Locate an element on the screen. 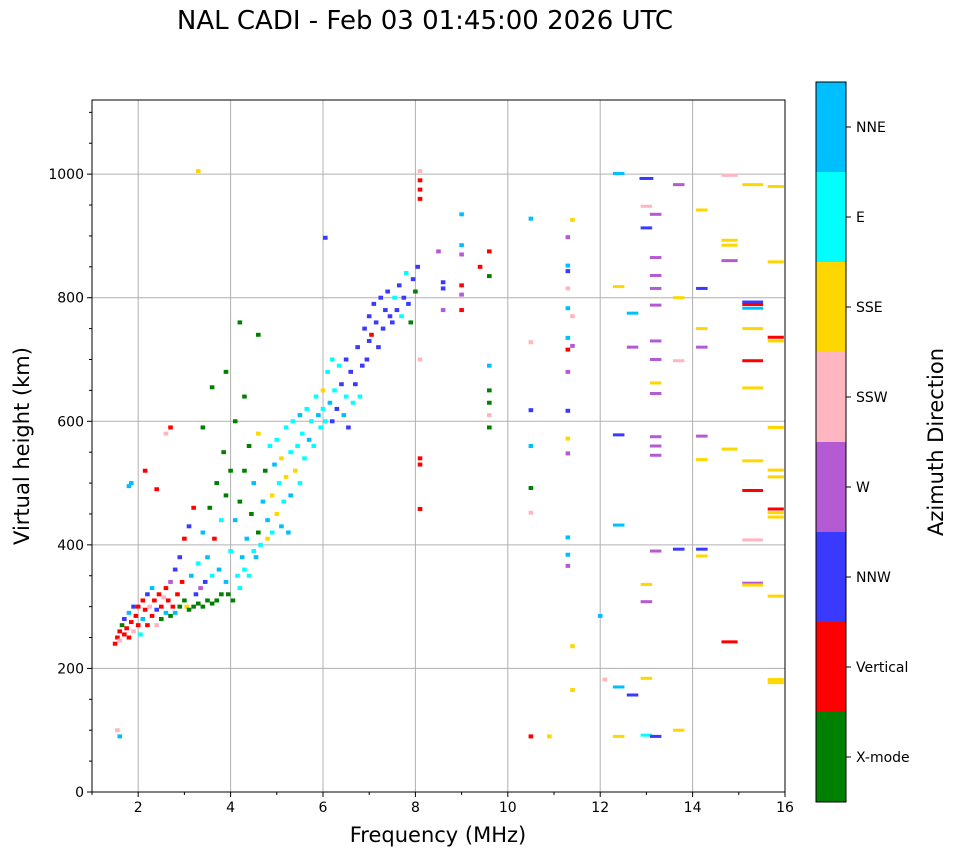 This screenshot has width=958, height=857. y-tick-label: 600 is located at coordinates (70, 422).